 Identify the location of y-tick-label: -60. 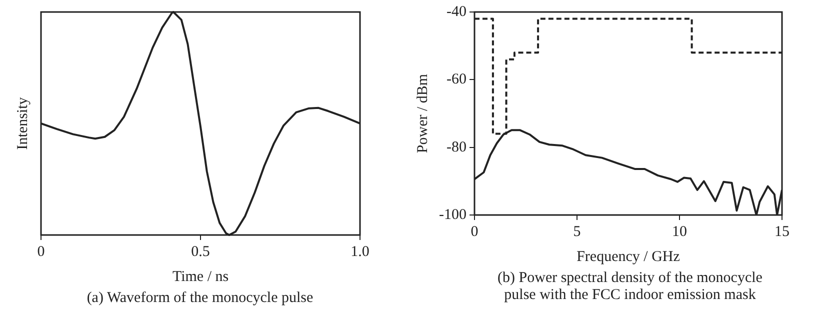
(456, 80).